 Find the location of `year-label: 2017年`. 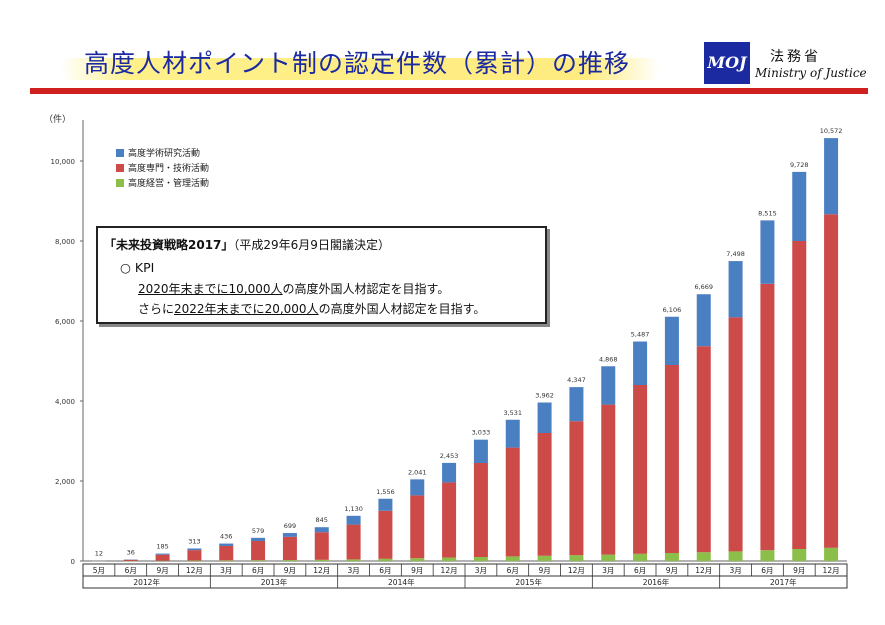

year-label: 2017年 is located at coordinates (783, 582).